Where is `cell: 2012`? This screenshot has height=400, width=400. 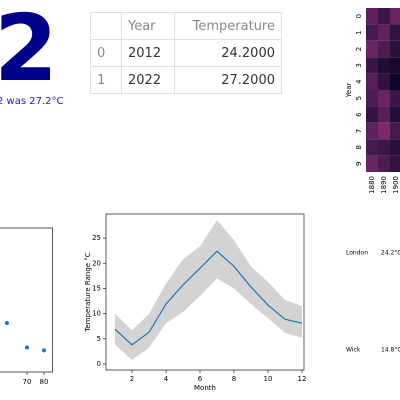 cell: 2012 is located at coordinates (148, 53).